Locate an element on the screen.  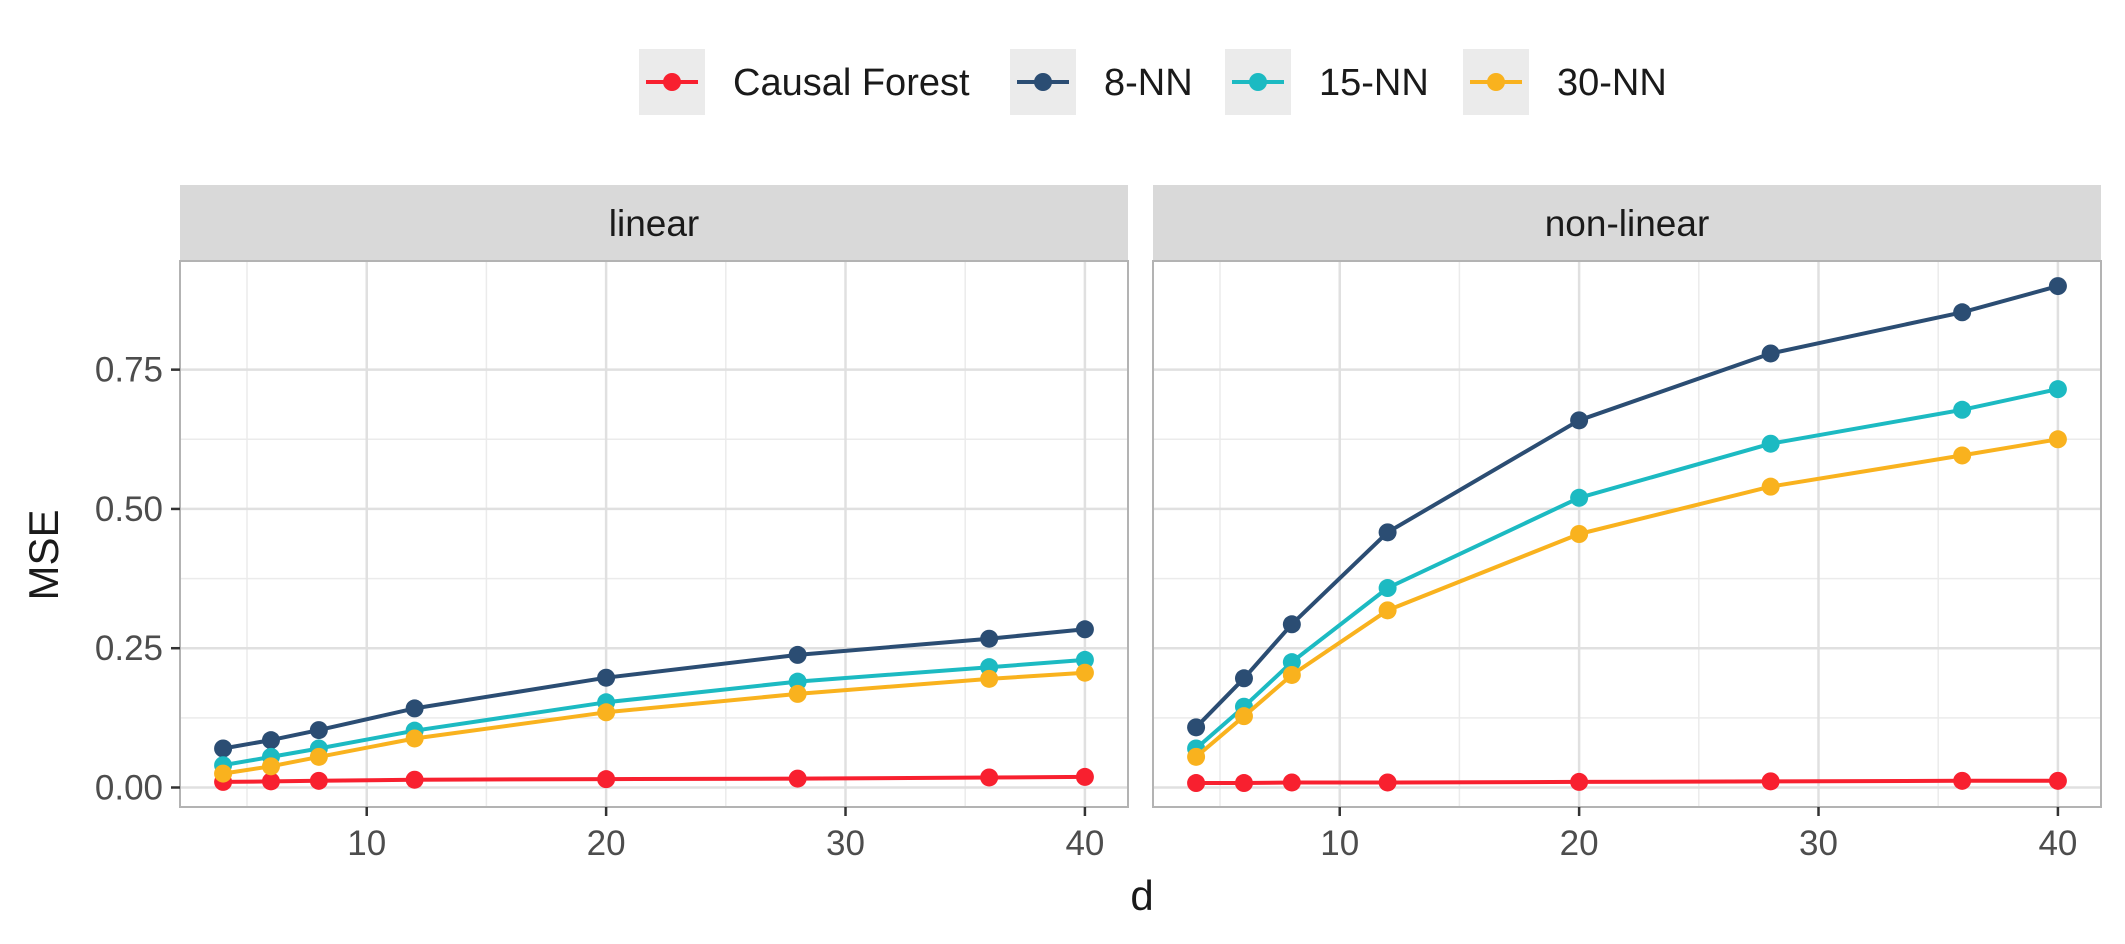
legend-item-30-nn: 30-NN is located at coordinates (1565, 82).